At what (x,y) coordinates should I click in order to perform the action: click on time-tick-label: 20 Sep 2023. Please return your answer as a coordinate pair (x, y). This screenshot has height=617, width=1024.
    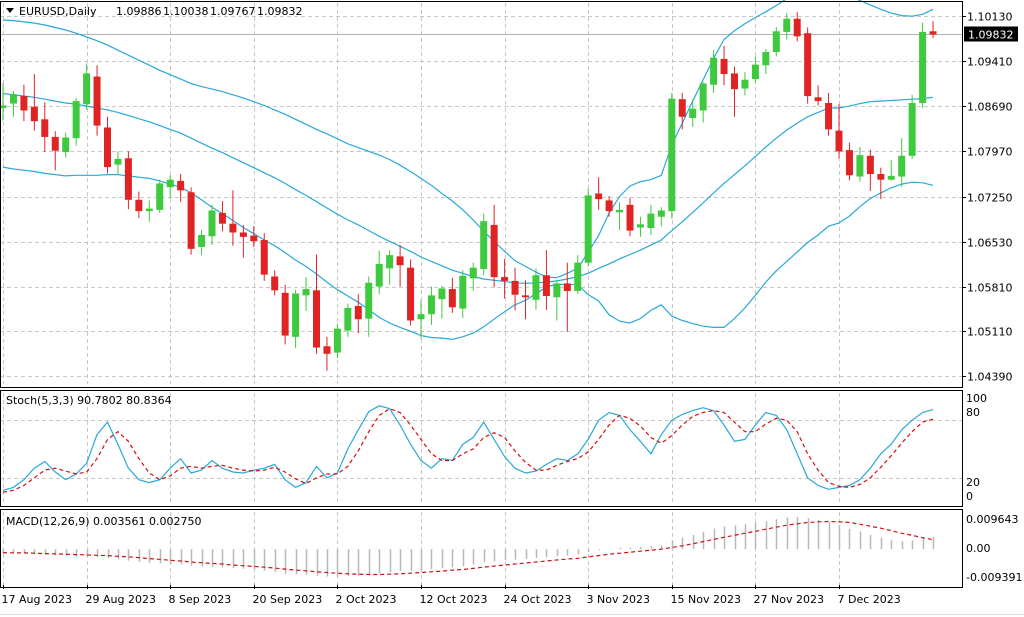
    Looking at the image, I should click on (288, 599).